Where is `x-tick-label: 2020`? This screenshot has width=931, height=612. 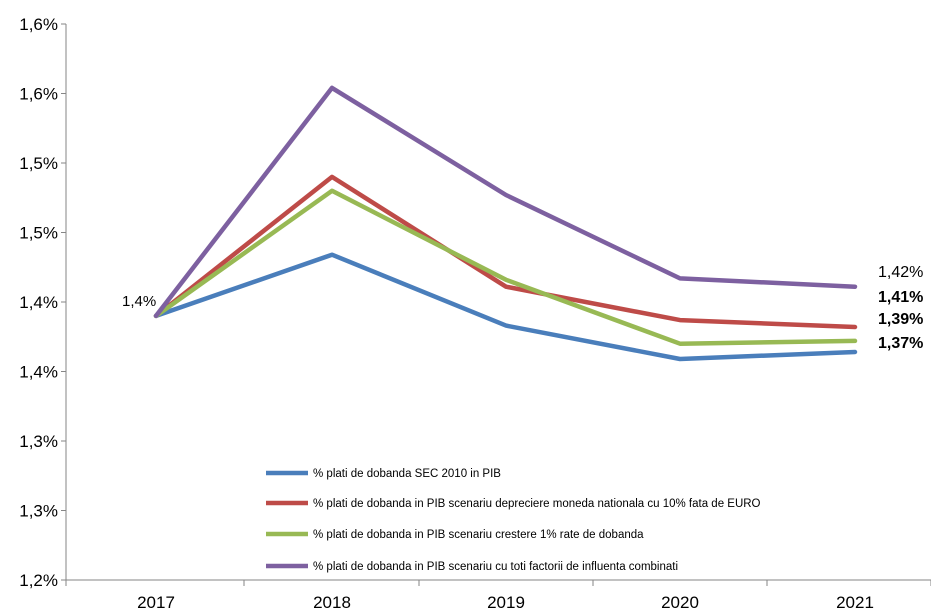 x-tick-label: 2020 is located at coordinates (680, 602).